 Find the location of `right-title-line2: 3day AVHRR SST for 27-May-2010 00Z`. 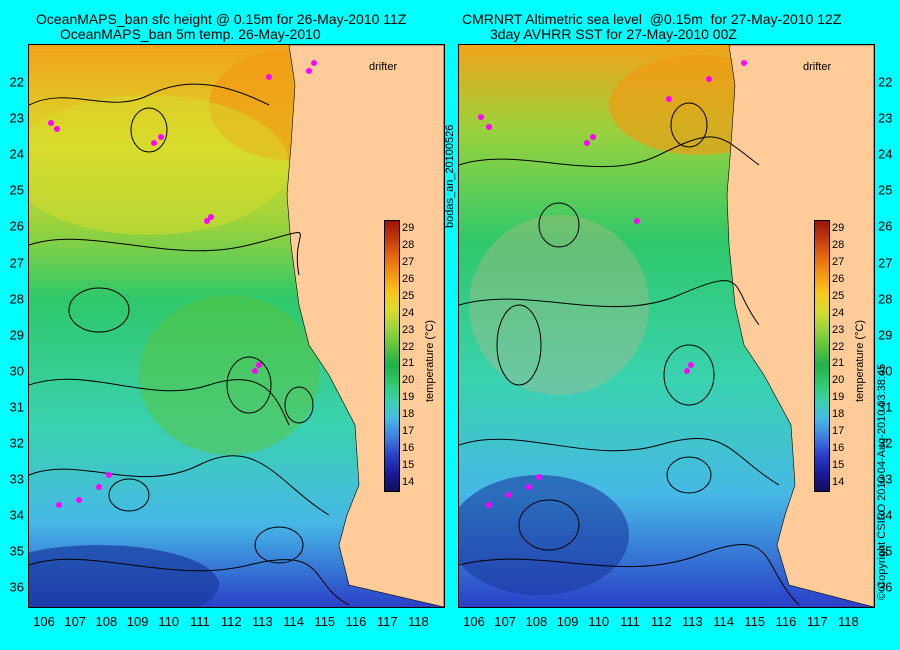

right-title-line2: 3day AVHRR SST for 27-May-2010 00Z is located at coordinates (613, 34).